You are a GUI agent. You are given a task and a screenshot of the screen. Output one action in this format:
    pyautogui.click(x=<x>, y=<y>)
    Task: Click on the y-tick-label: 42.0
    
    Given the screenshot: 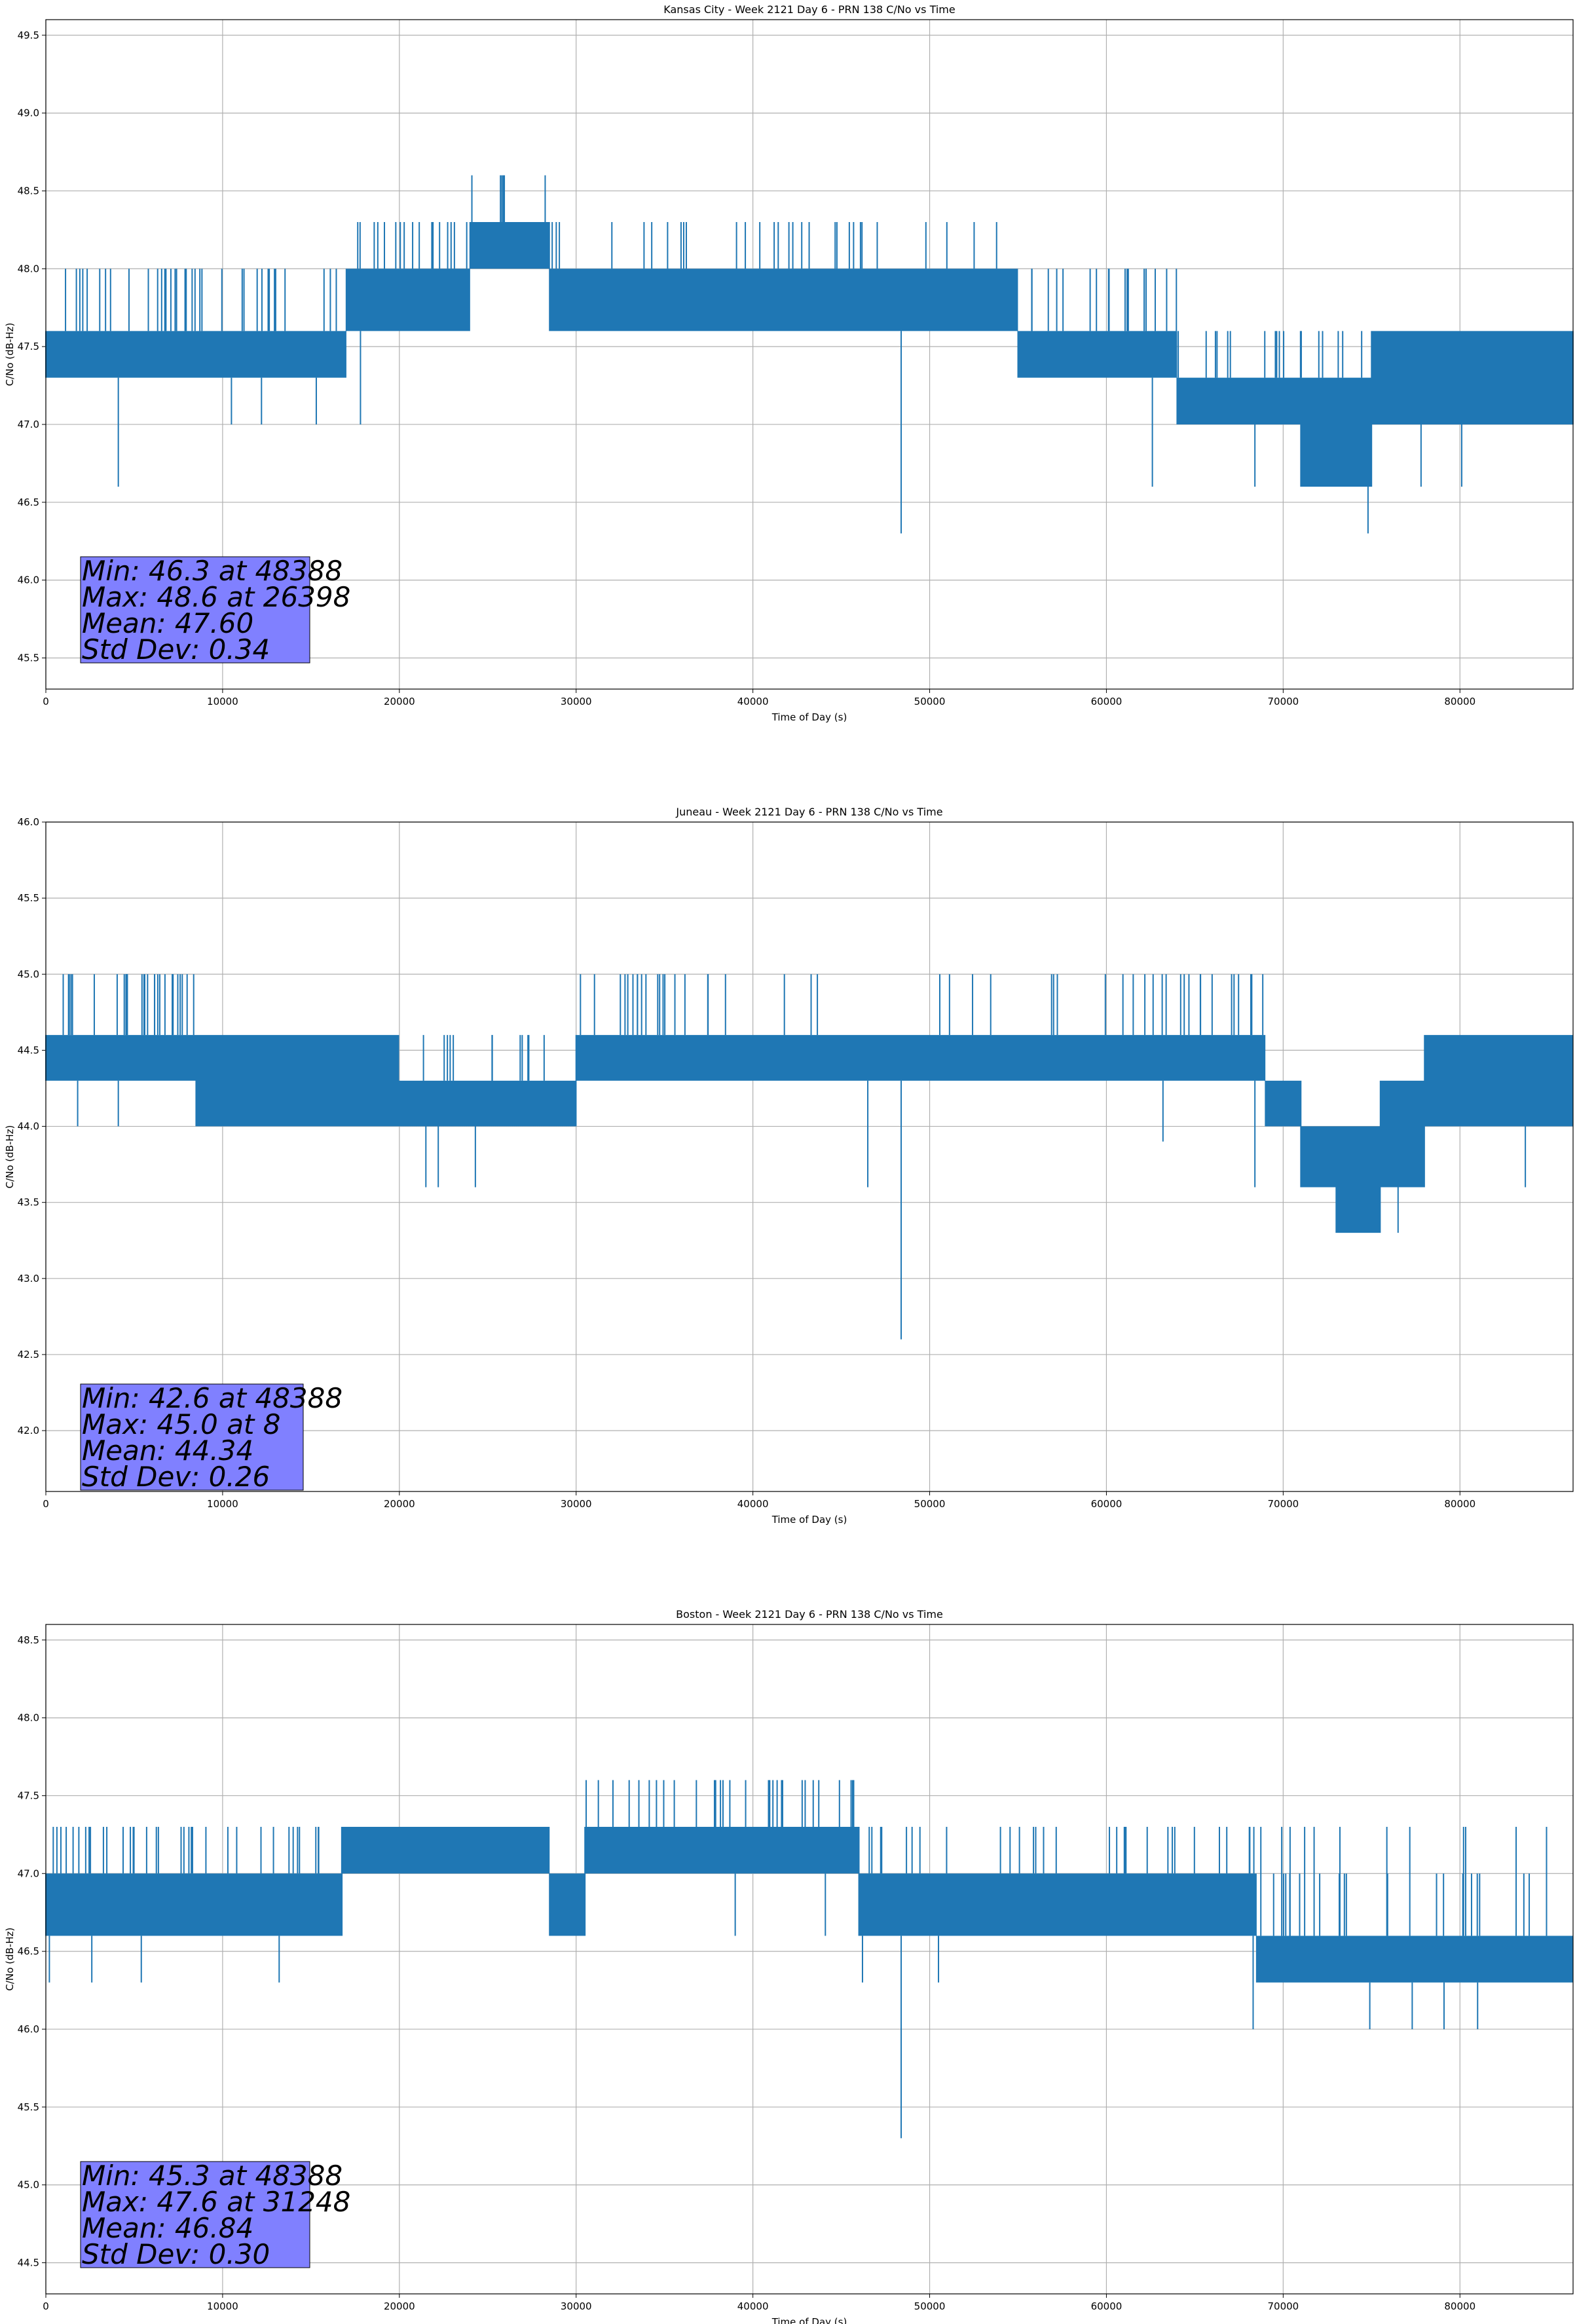 What is the action you would take?
    pyautogui.click(x=28, y=1430)
    